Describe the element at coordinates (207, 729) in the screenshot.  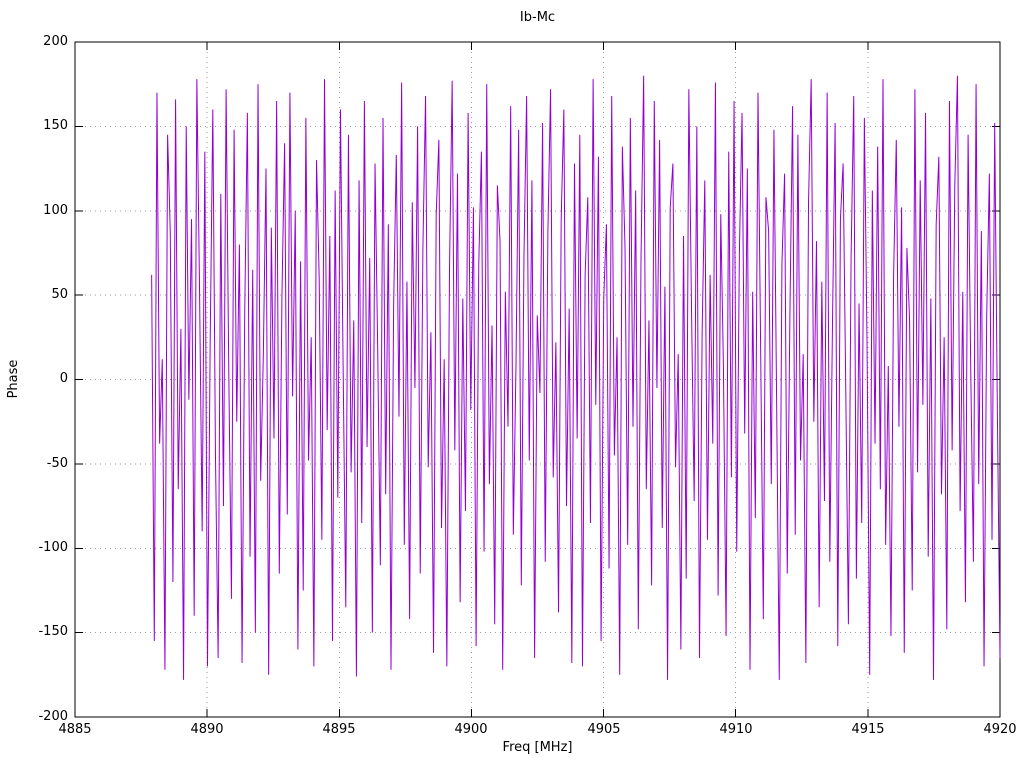
I see `x-tick-label: 4890` at that location.